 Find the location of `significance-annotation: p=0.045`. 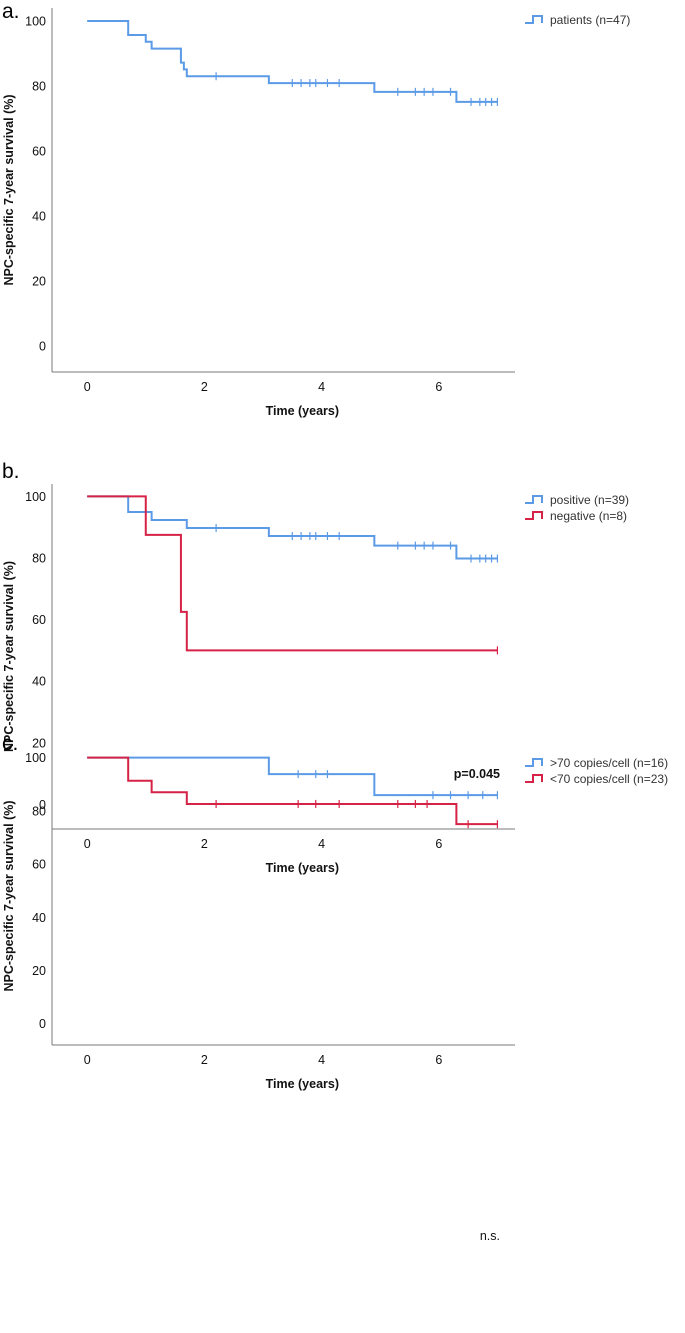

significance-annotation: p=0.045 is located at coordinates (477, 774).